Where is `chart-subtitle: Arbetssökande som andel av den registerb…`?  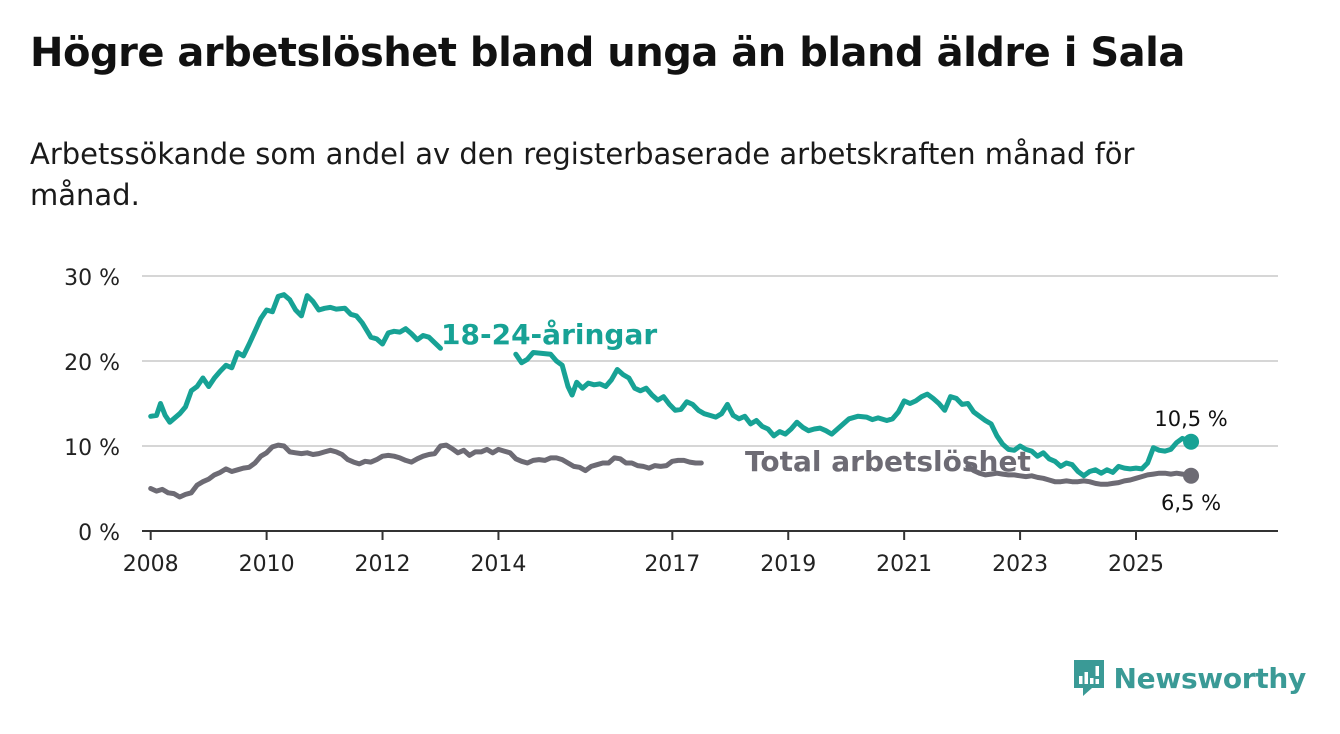 chart-subtitle: Arbetssökande som andel av den registerb… is located at coordinates (582, 174).